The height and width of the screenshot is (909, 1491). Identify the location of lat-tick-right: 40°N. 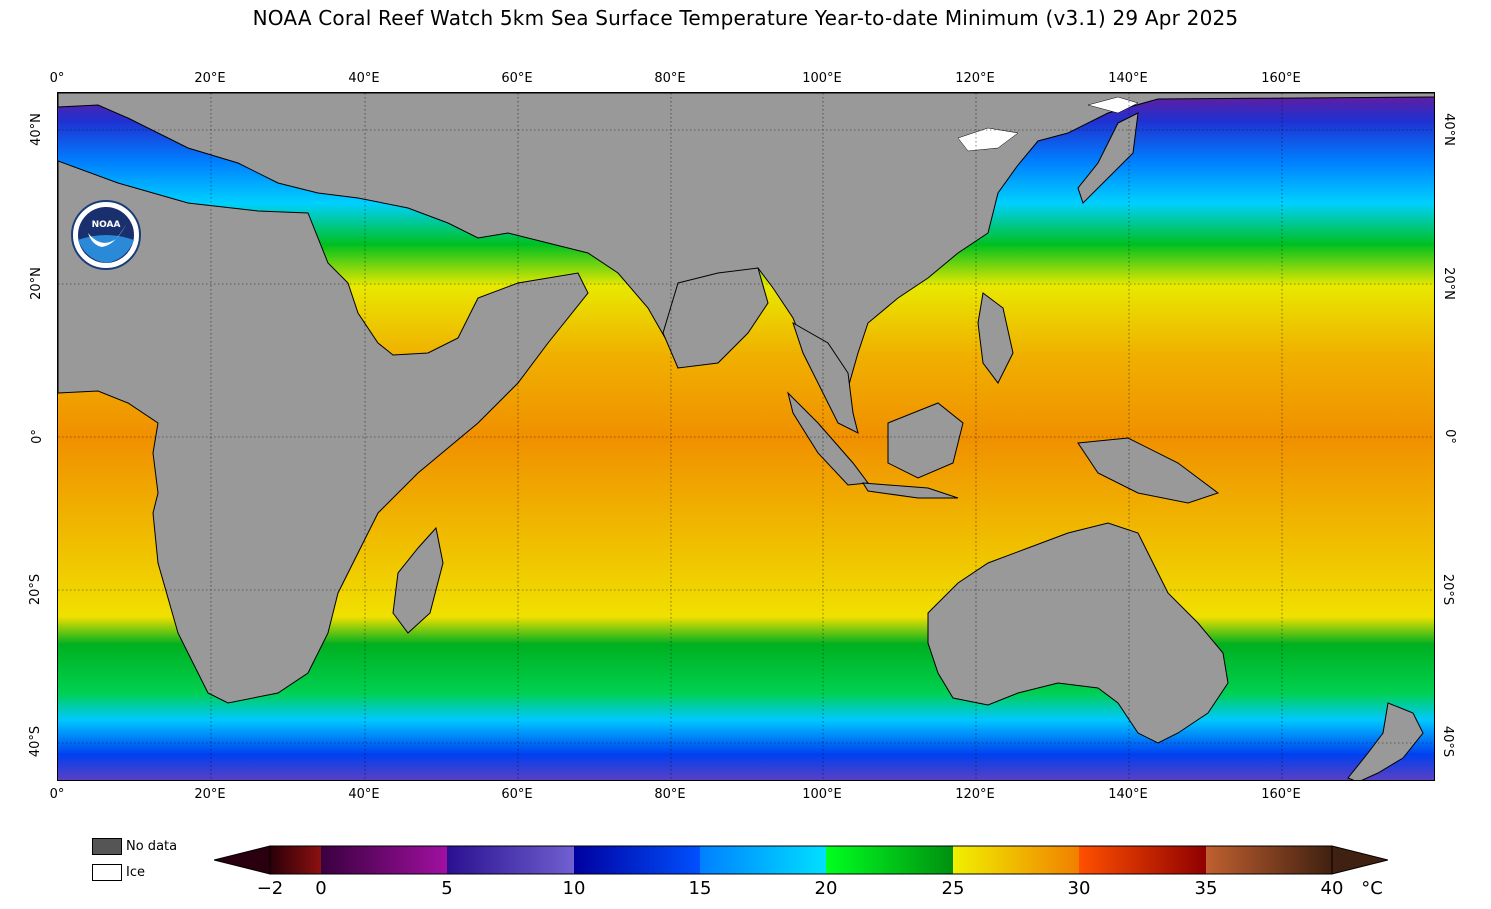
(1448, 129).